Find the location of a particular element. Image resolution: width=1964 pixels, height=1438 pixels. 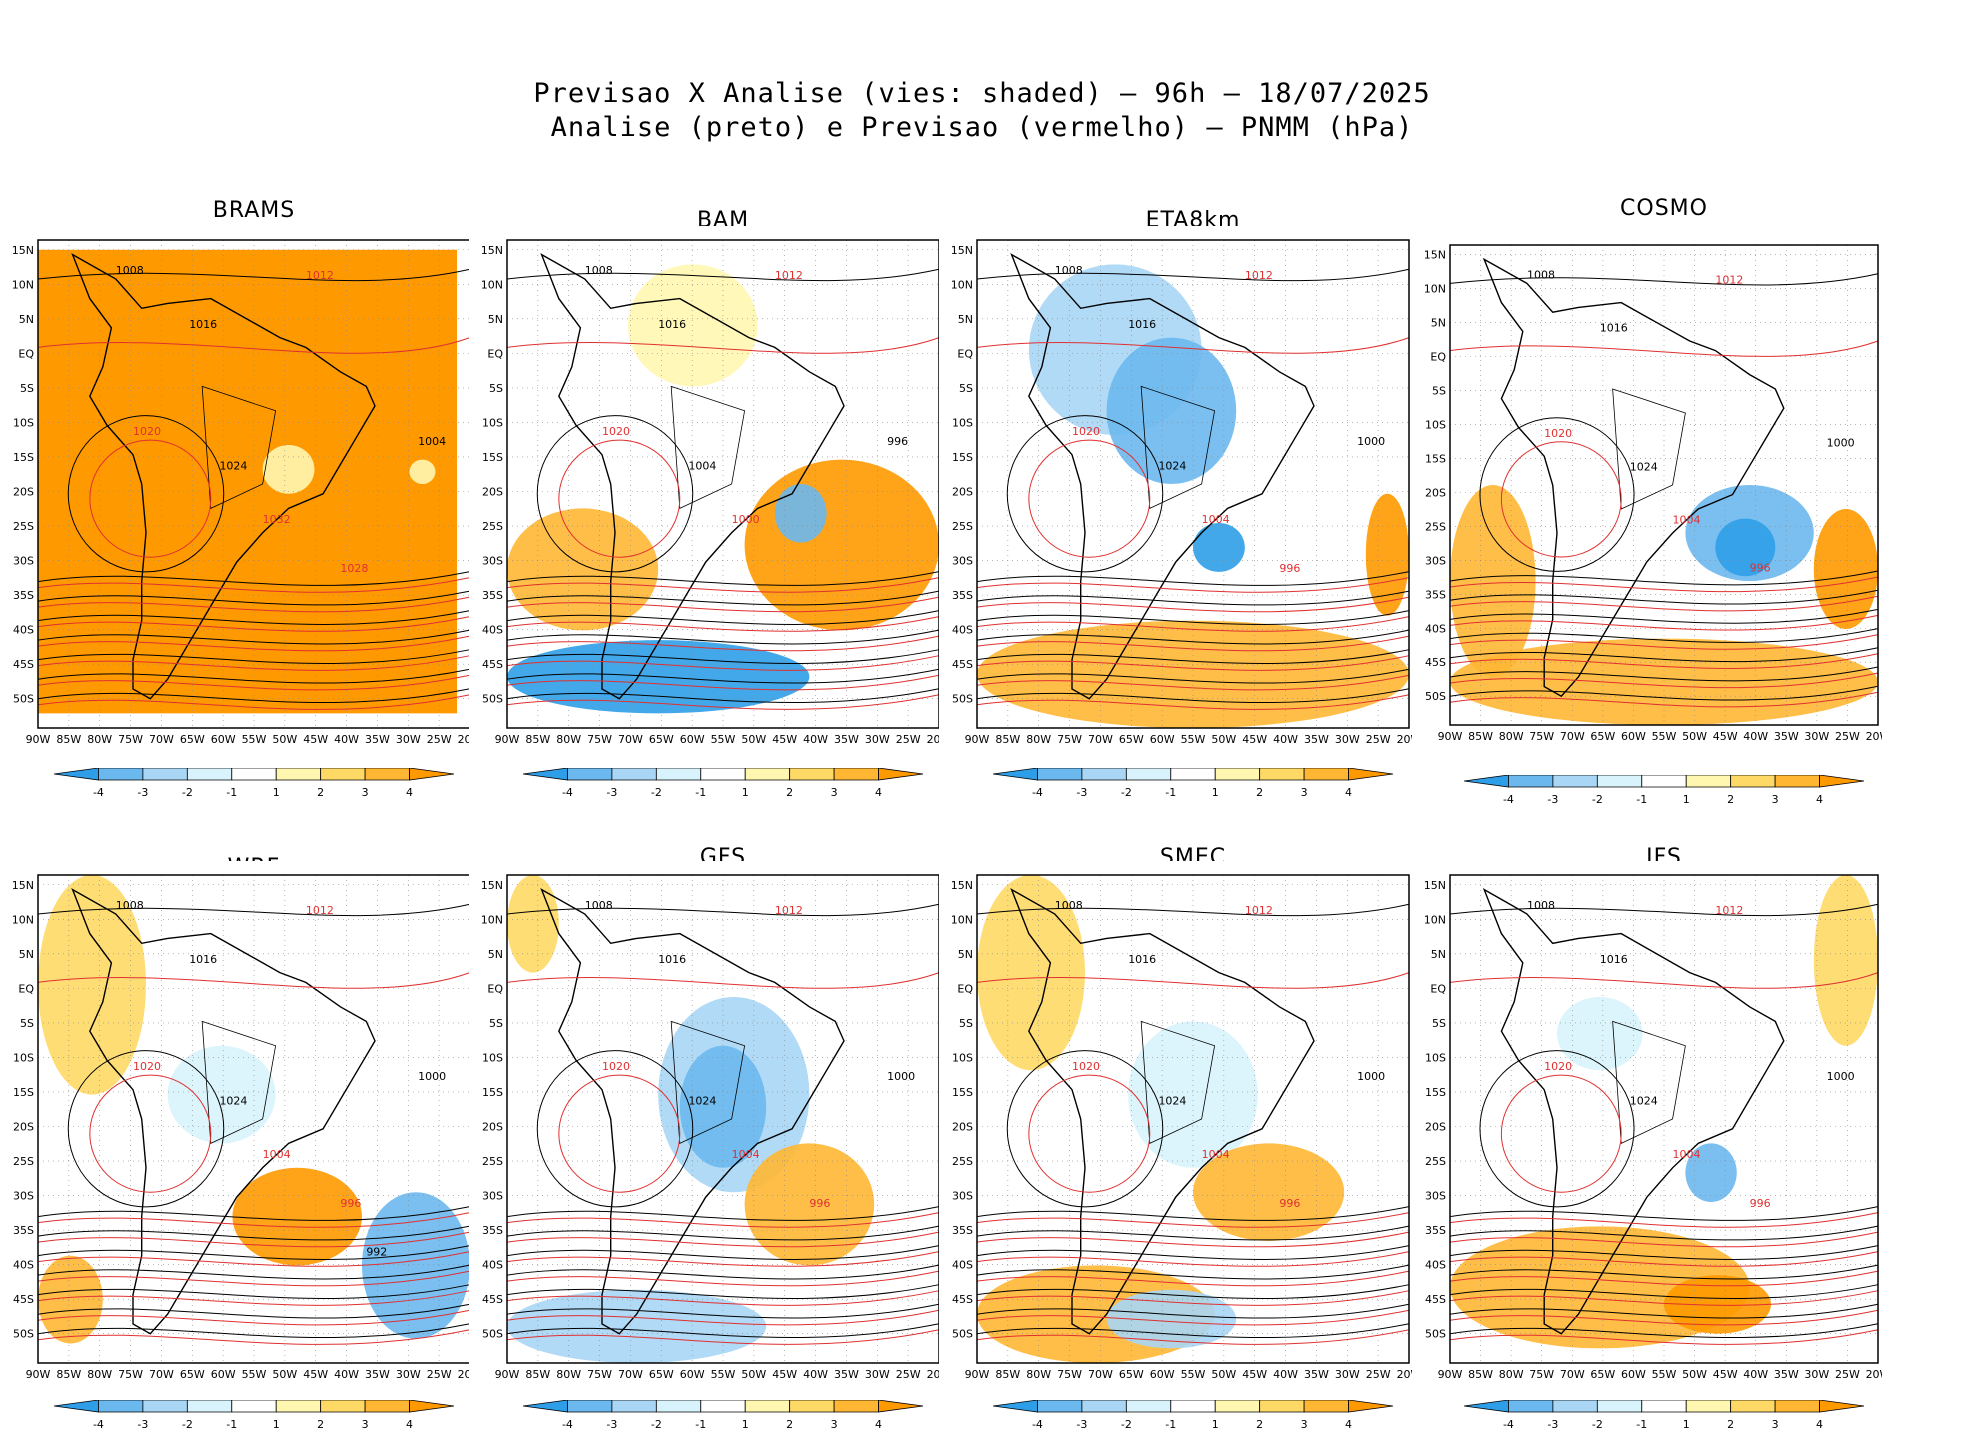

panel-brams-lon-tick: 40W is located at coordinates (346, 739).